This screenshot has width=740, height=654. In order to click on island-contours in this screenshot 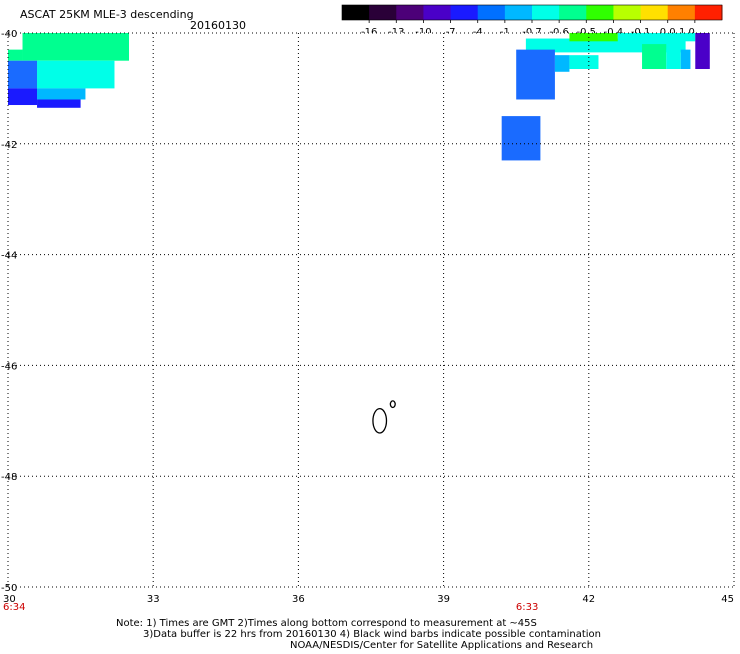, I will do `click(384, 417)`.